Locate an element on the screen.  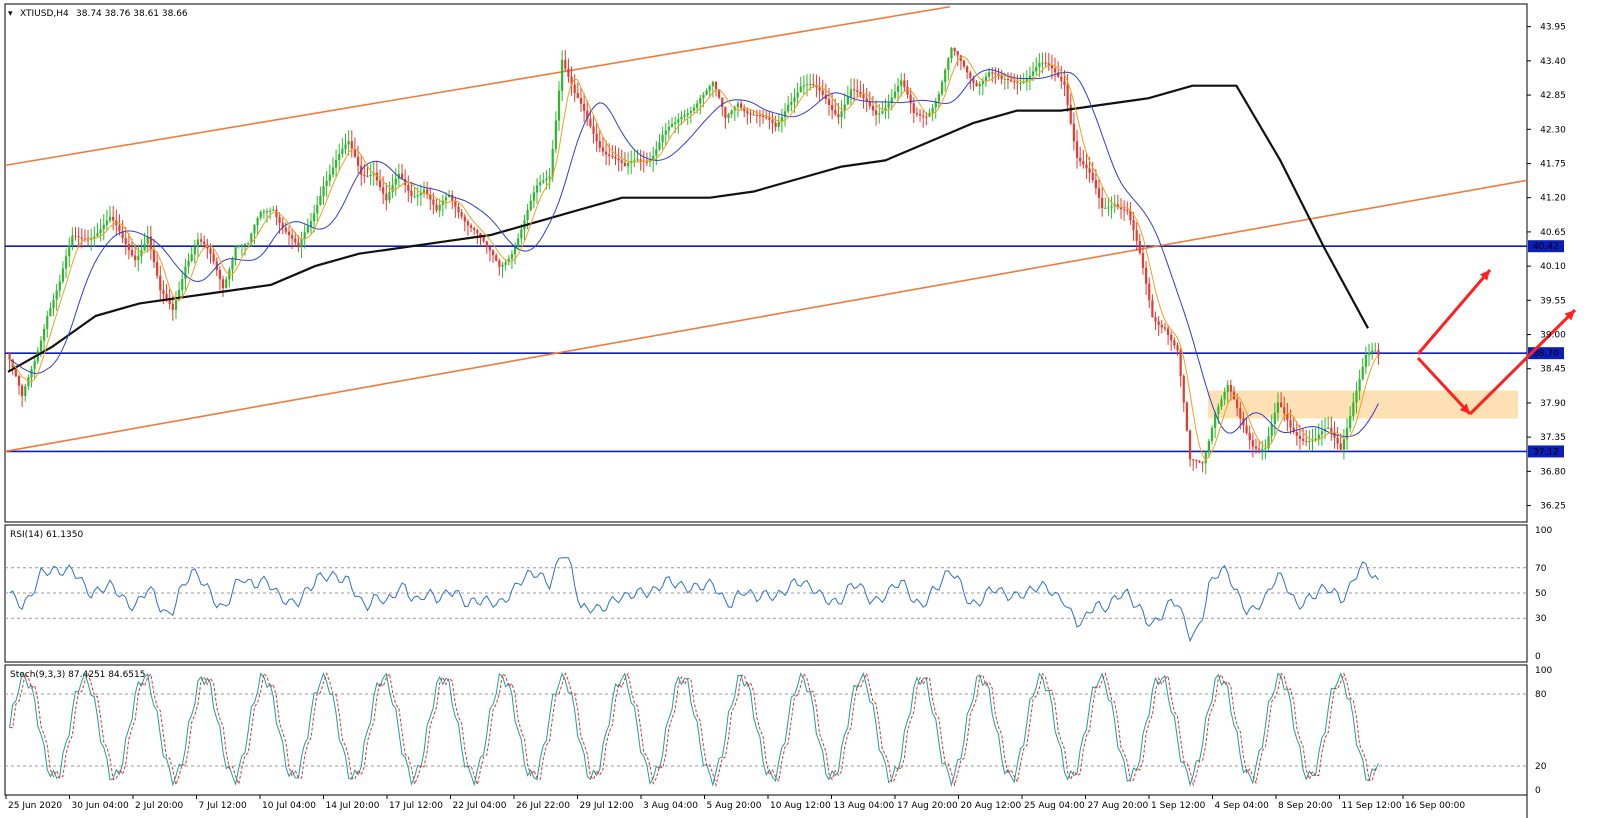
time-axis-label: 14 Jul 20:00 is located at coordinates (353, 806).